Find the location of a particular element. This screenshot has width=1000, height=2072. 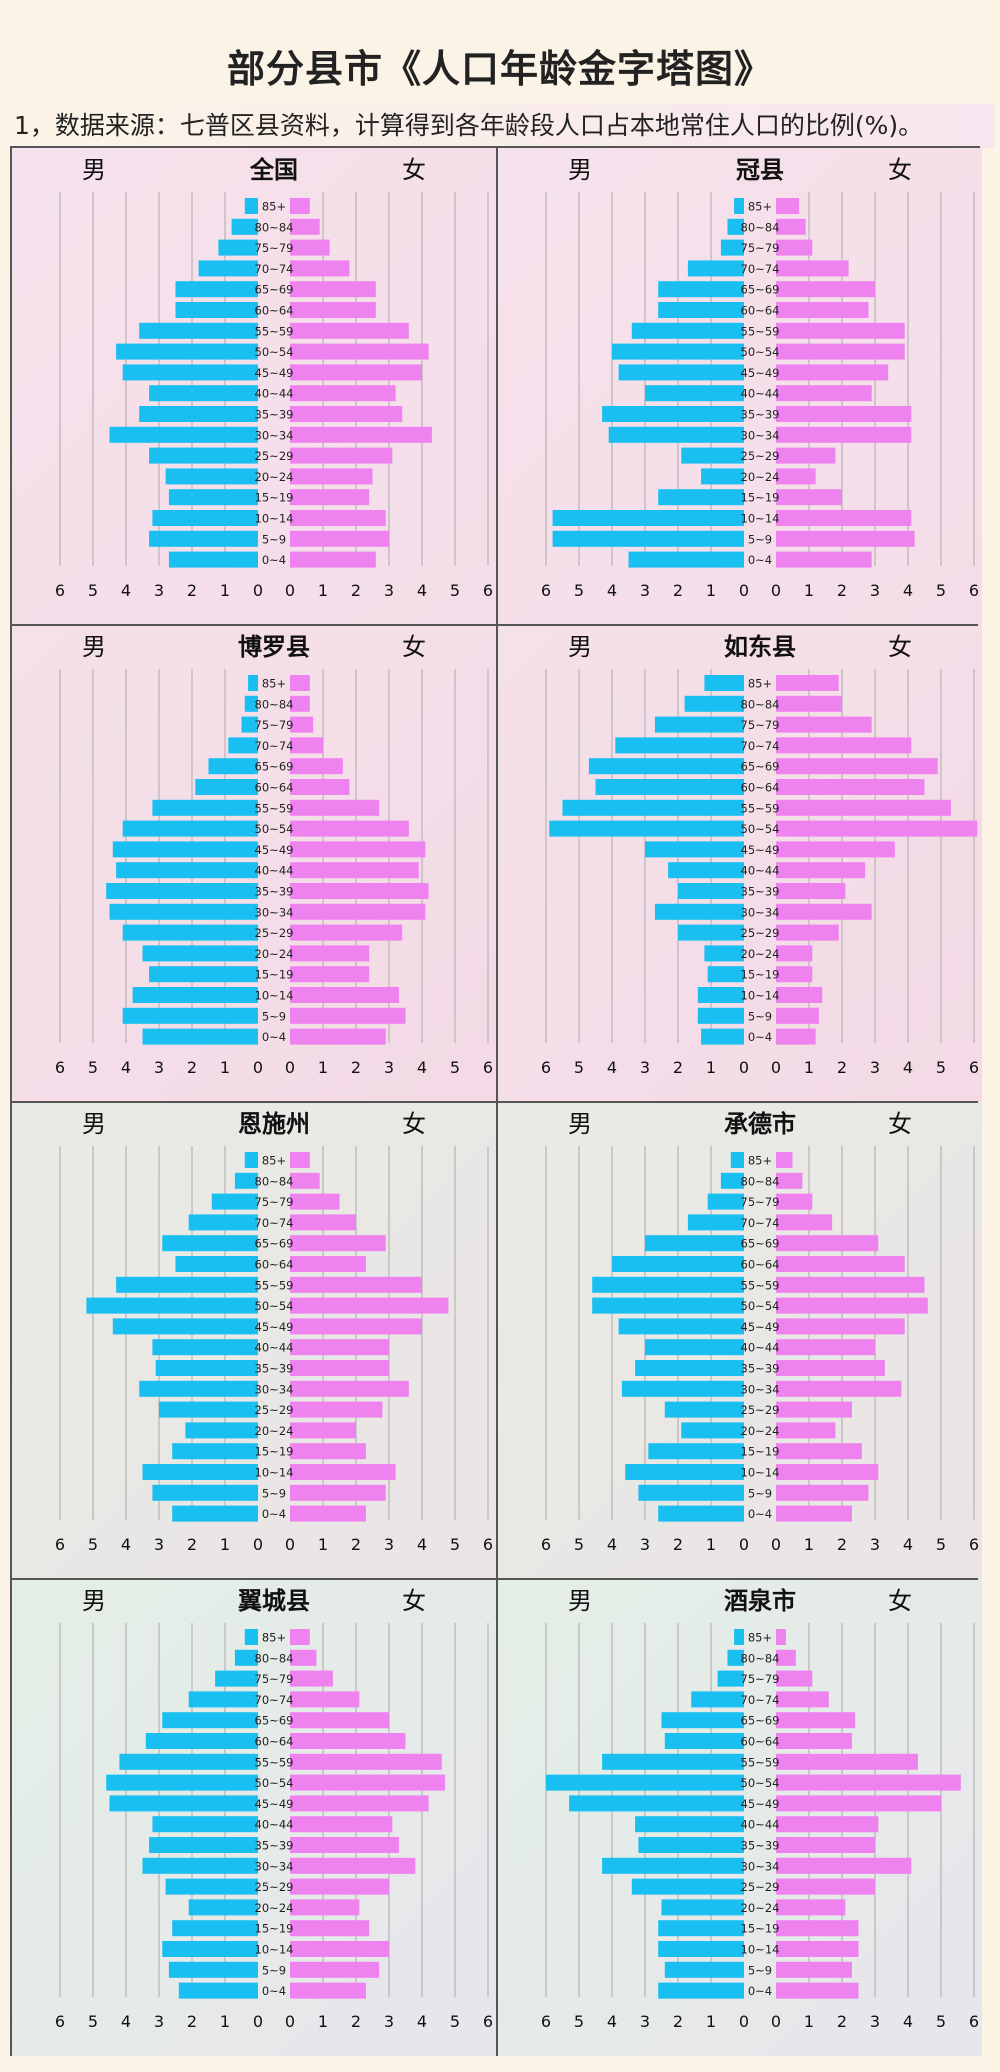

age-group-label: 15~19 is located at coordinates (274, 1452).